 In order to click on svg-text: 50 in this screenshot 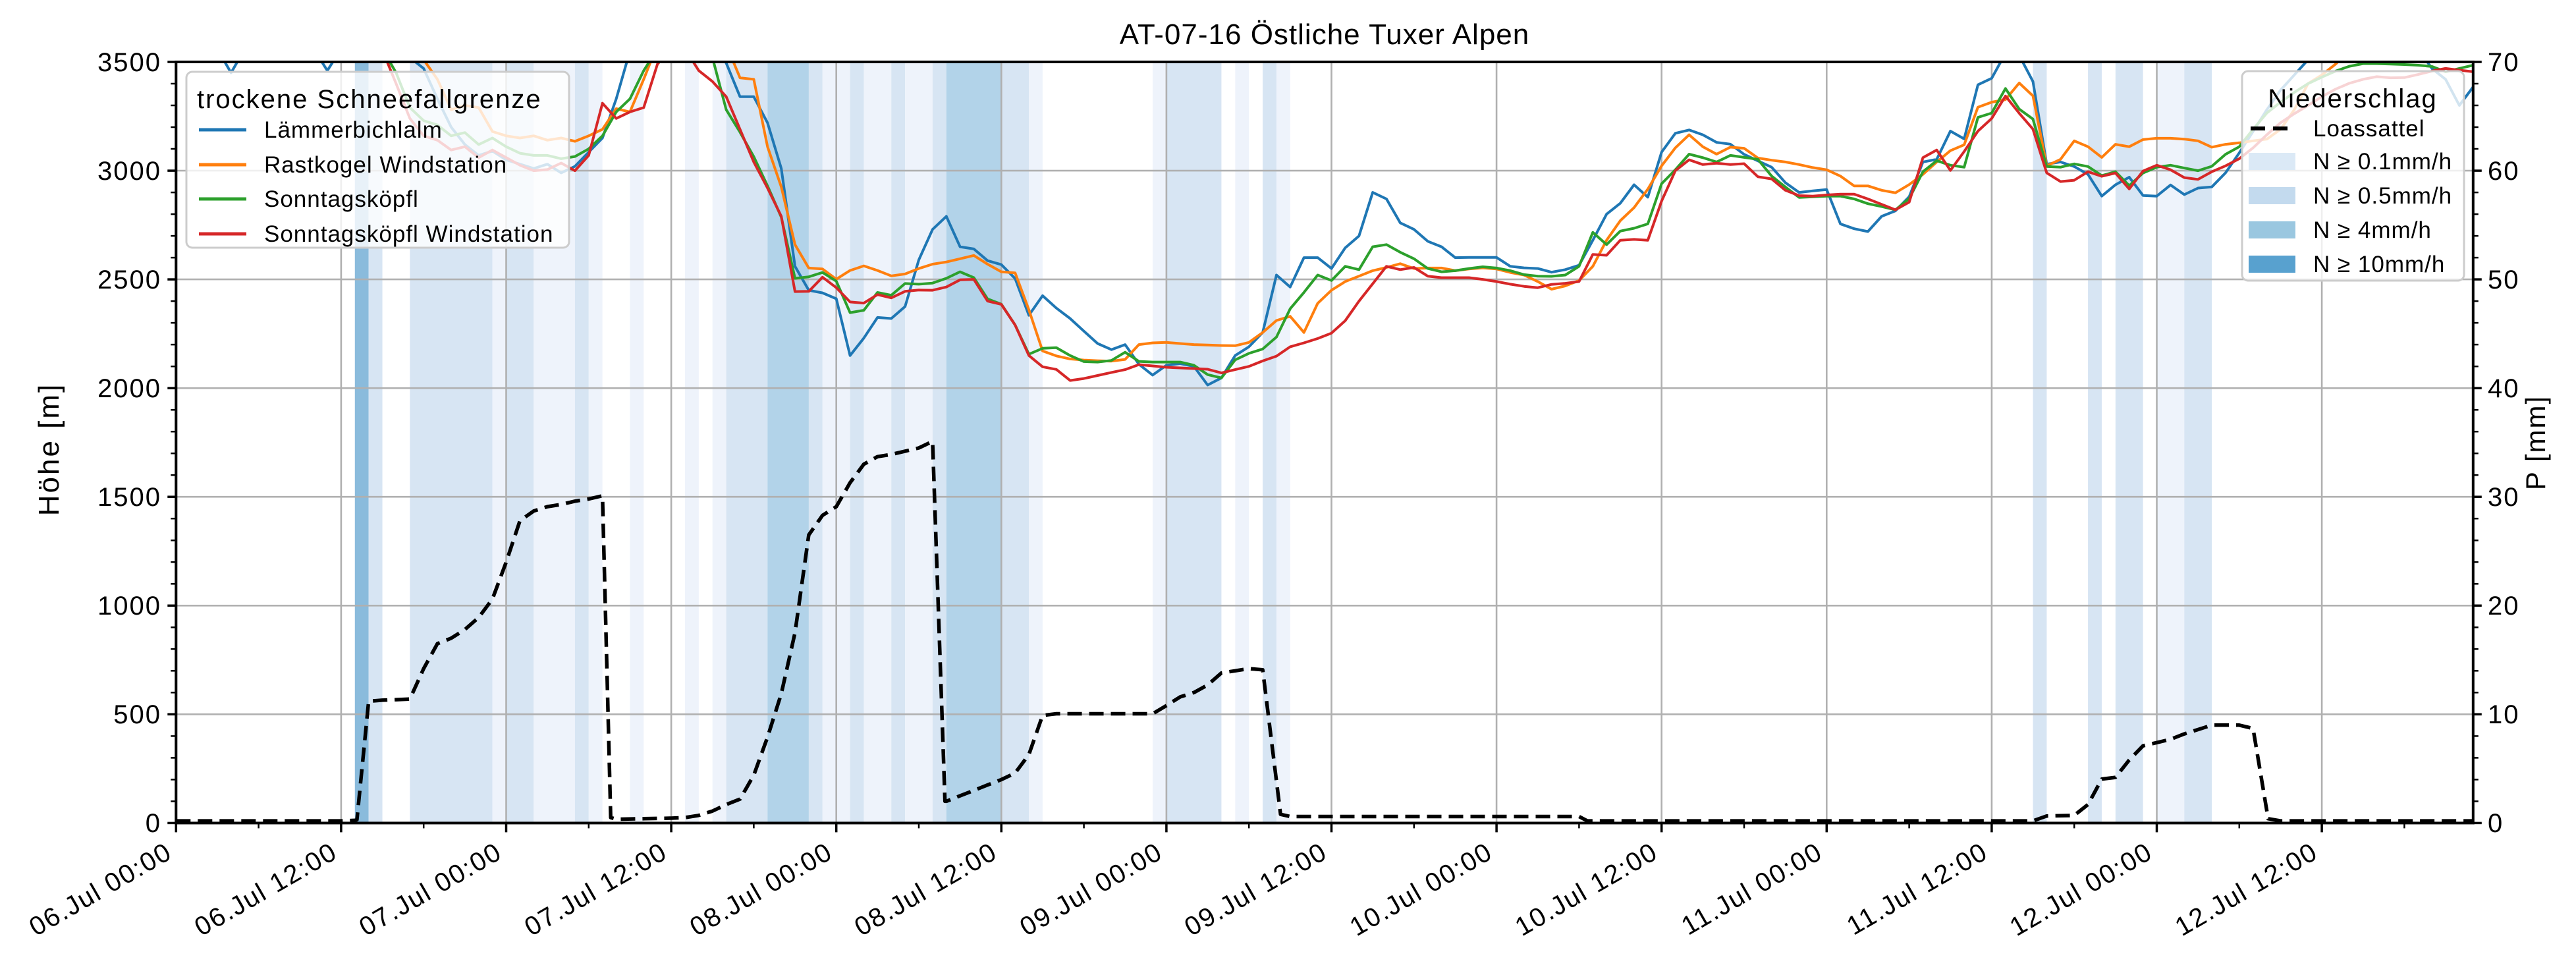, I will do `click(2504, 280)`.